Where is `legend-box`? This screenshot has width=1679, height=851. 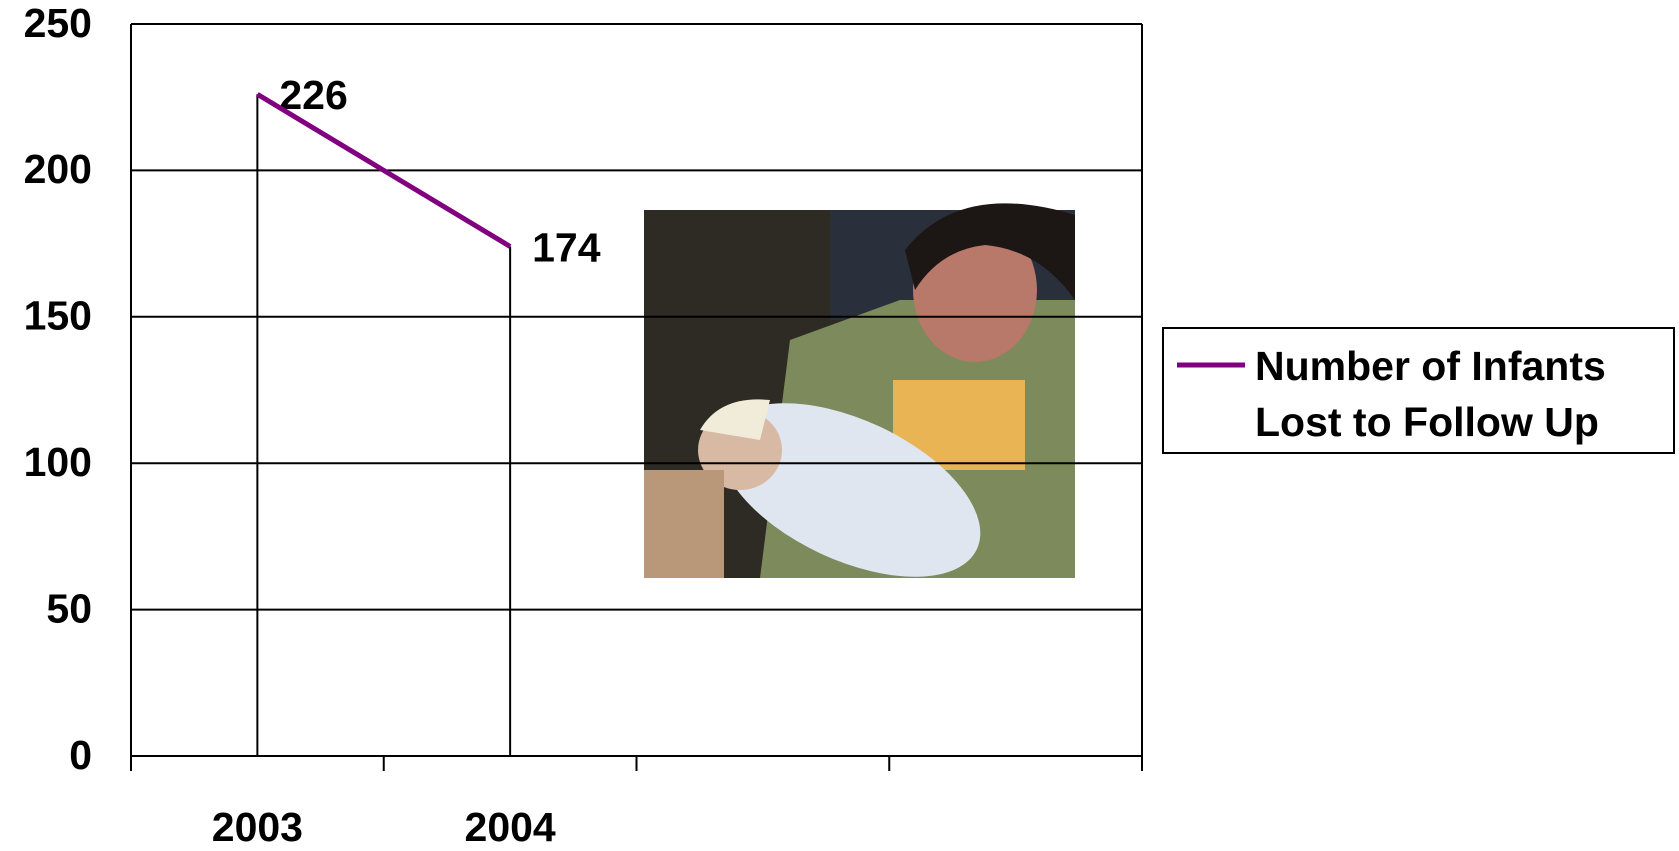
legend-box is located at coordinates (1418, 390).